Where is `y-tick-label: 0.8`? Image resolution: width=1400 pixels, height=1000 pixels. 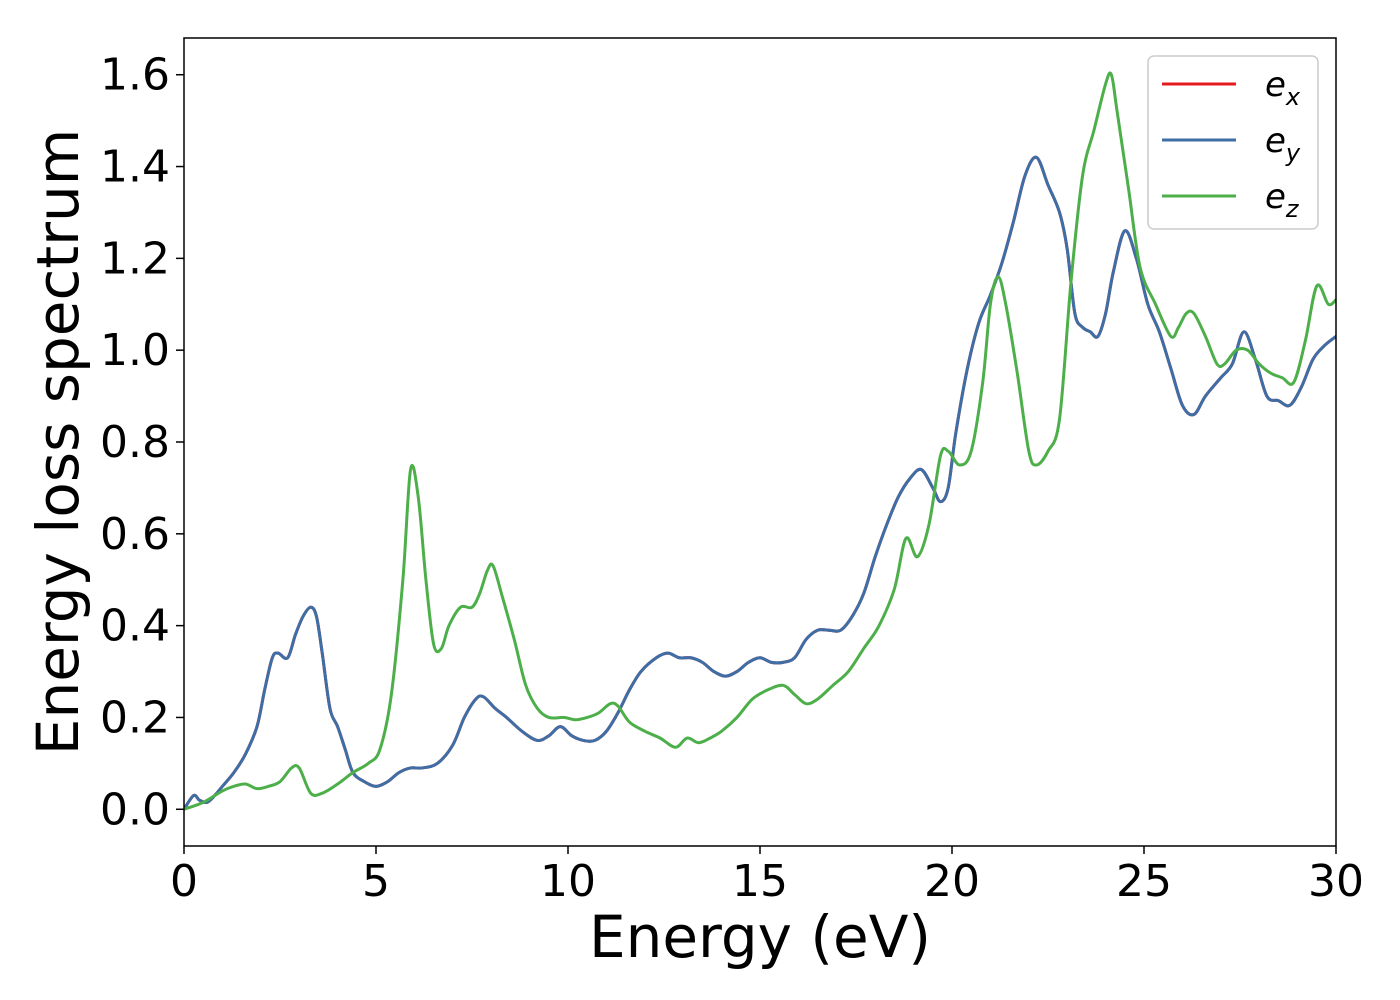
y-tick-label: 0.8 is located at coordinates (135, 442).